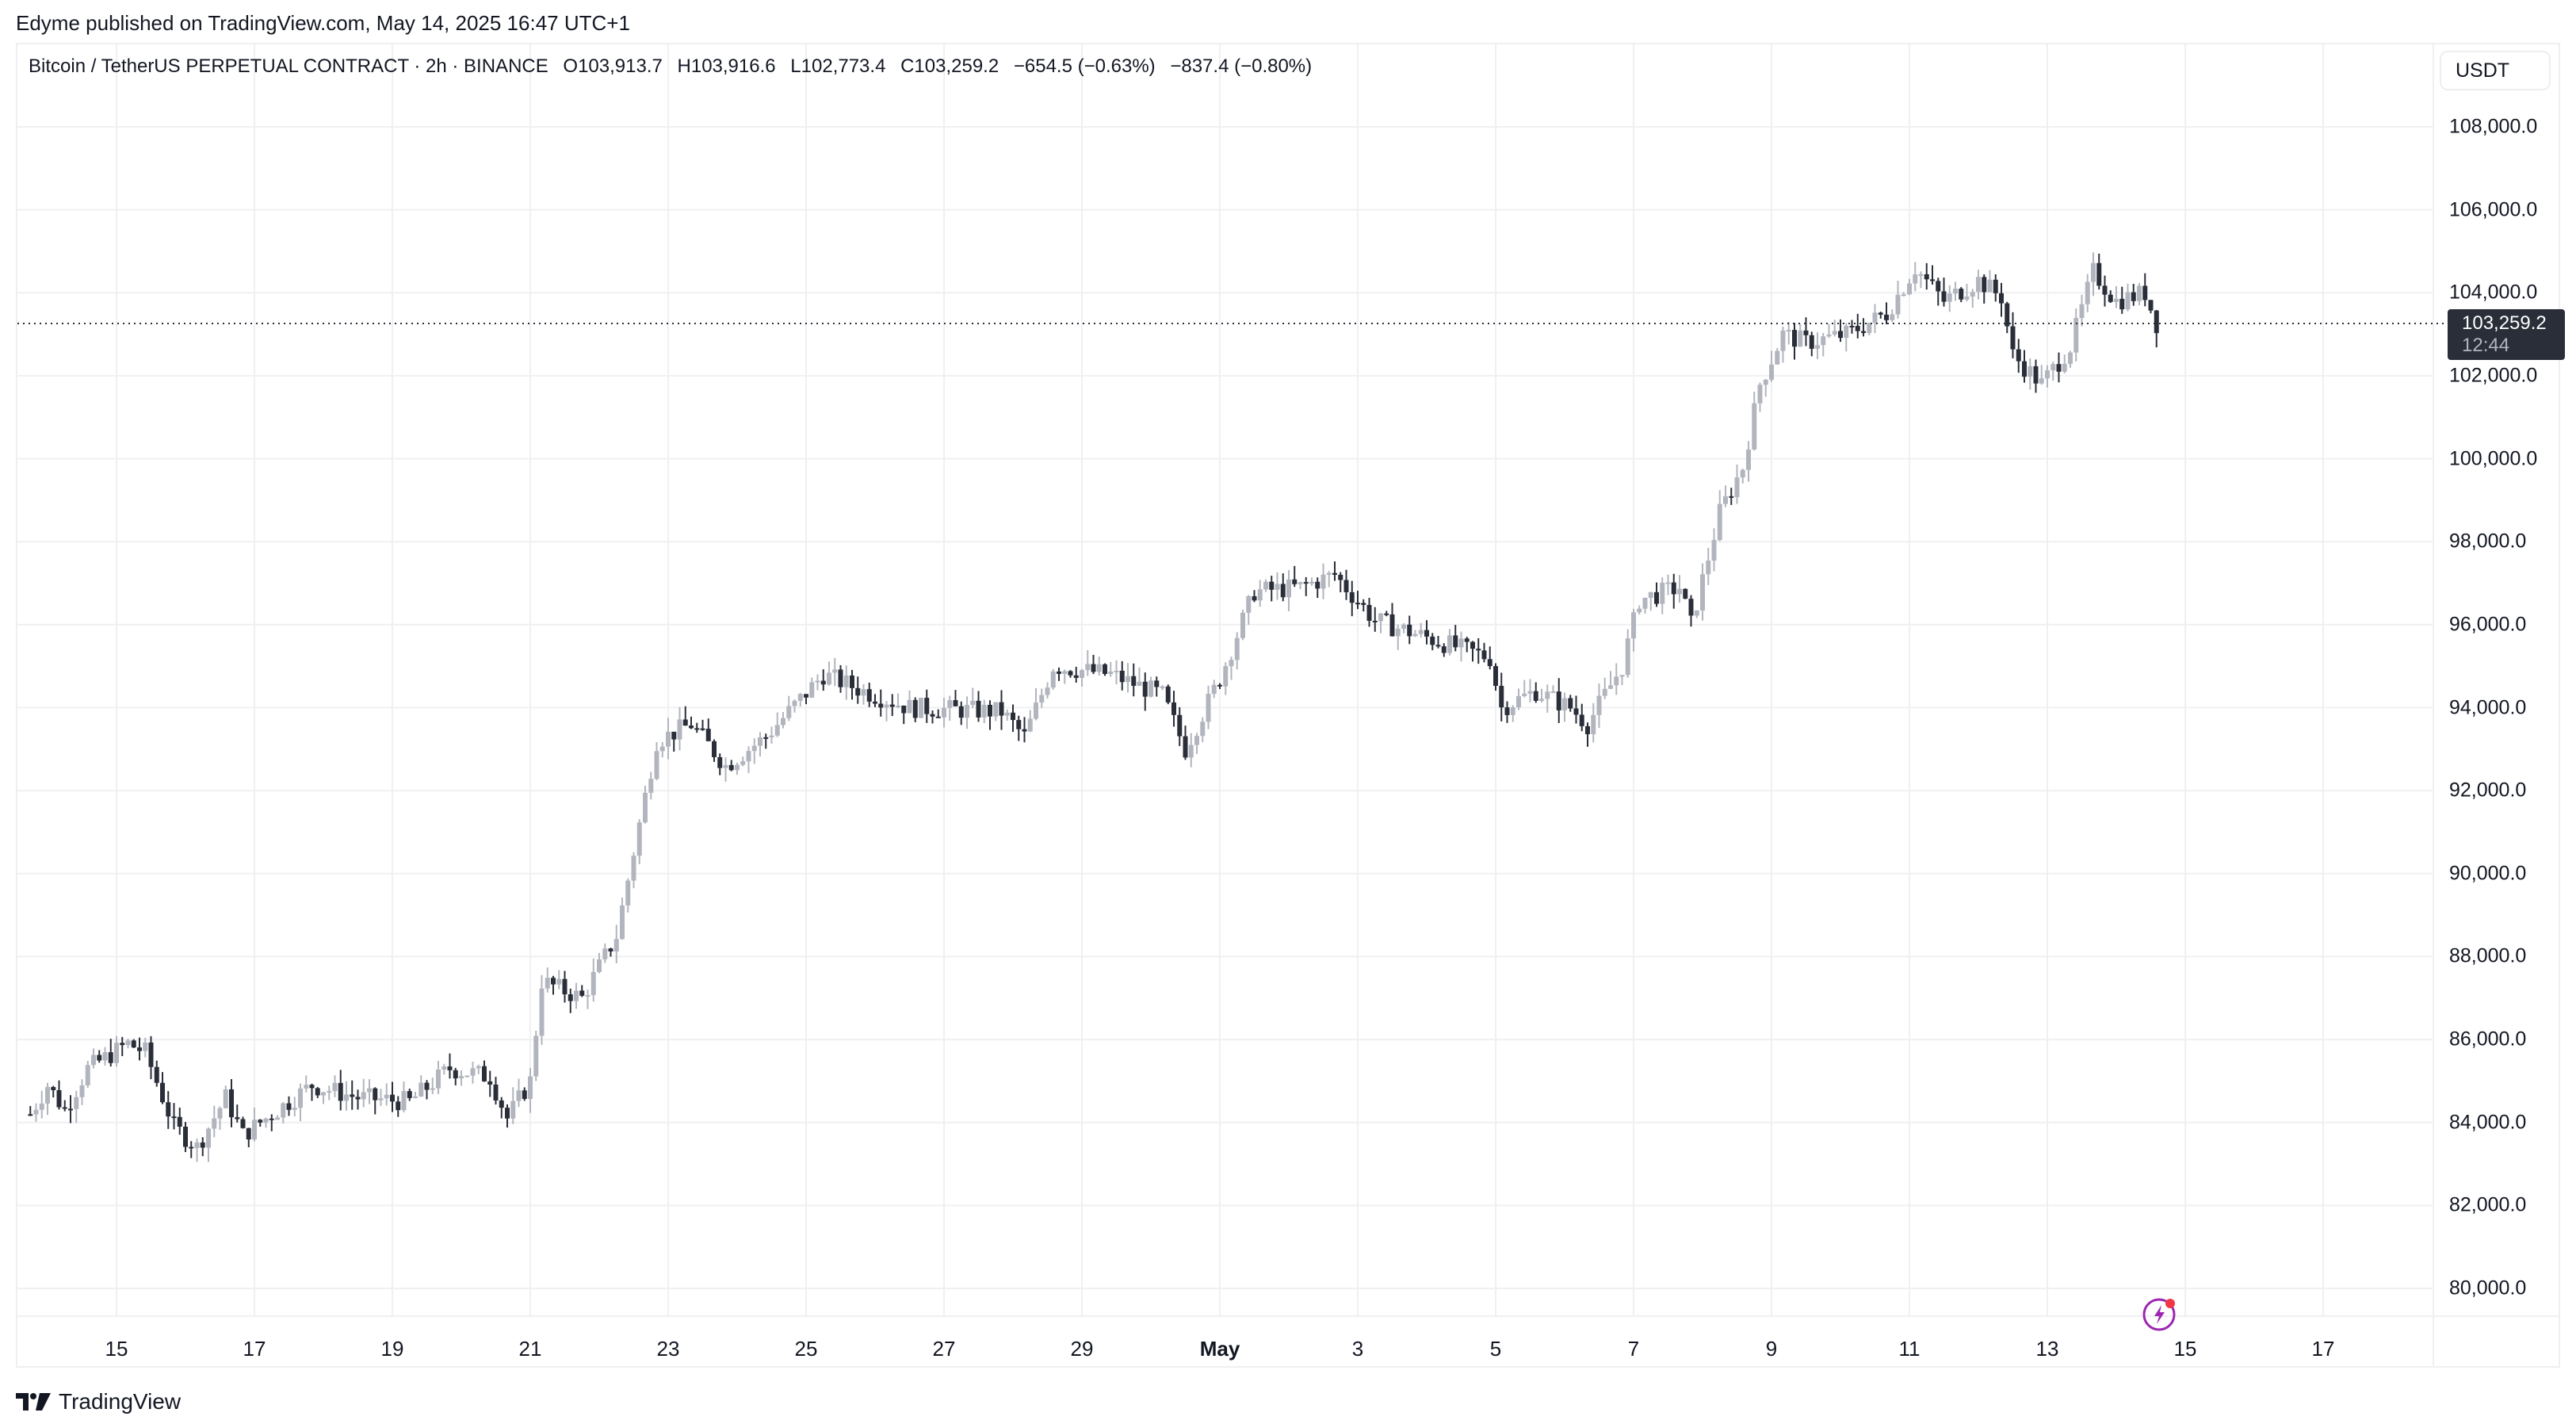 Image resolution: width=2576 pixels, height=1424 pixels. I want to click on bar-countdown: 12:44, so click(2486, 346).